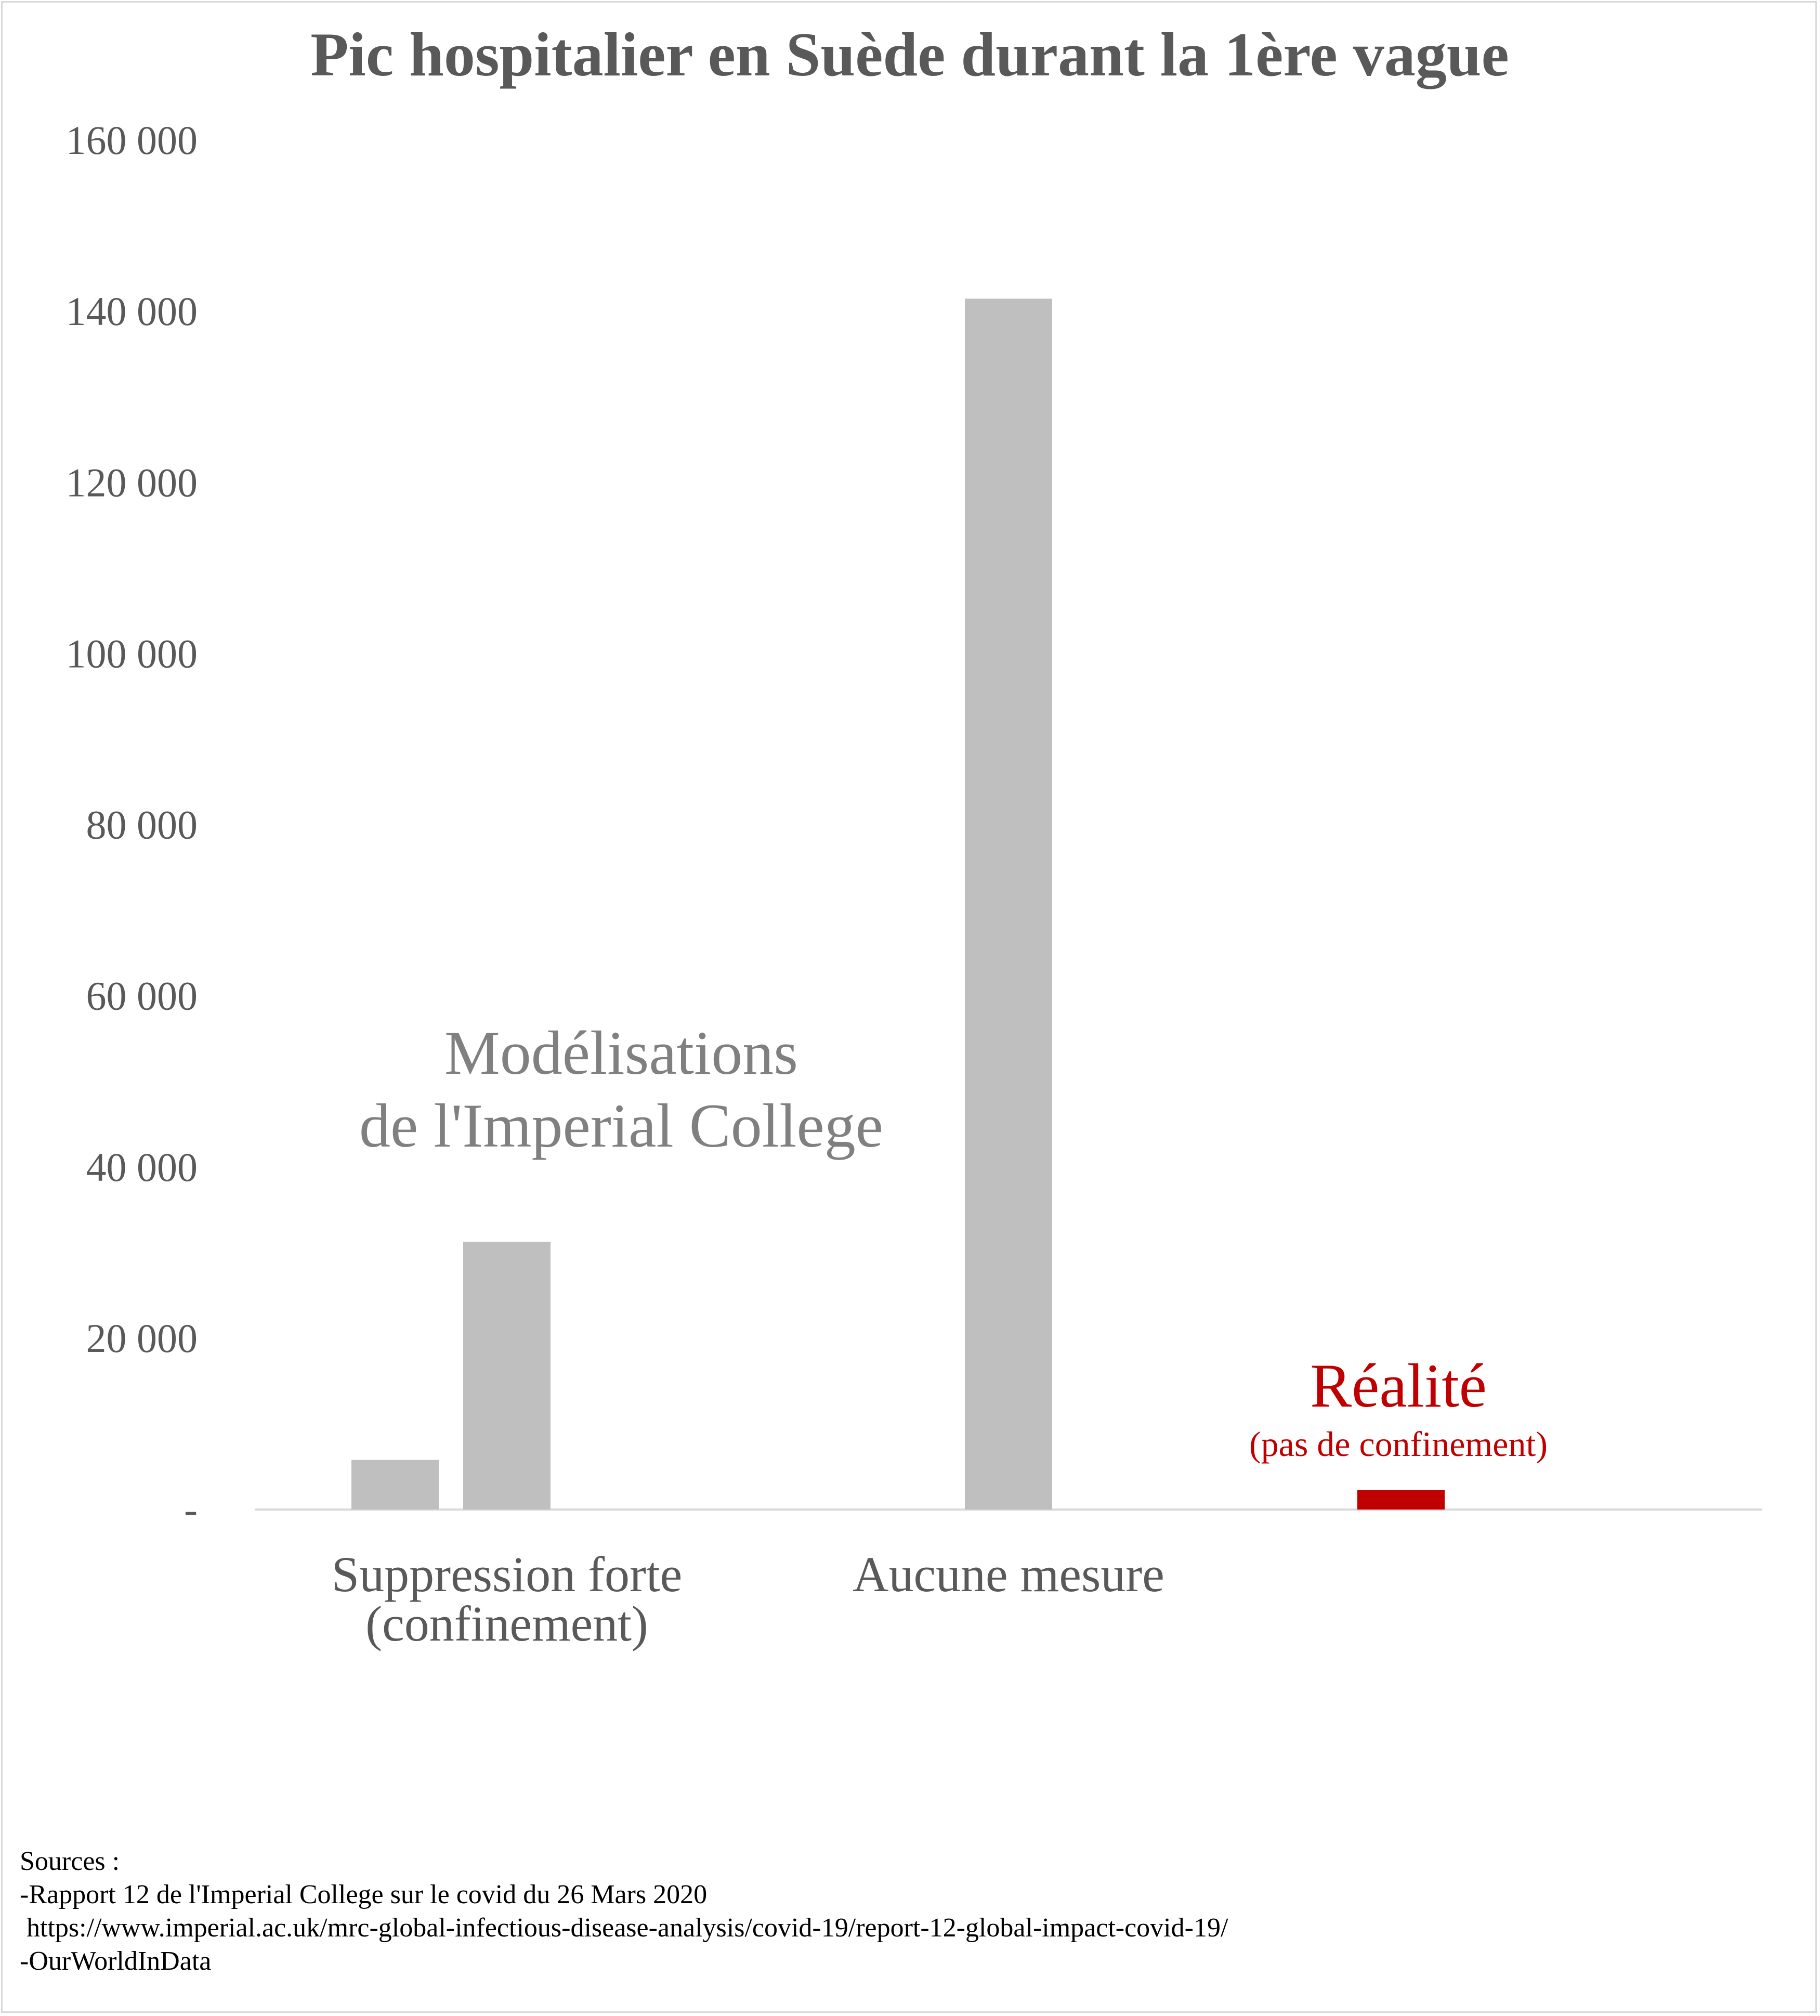  I want to click on y-tick-label: 20 000, so click(142, 1338).